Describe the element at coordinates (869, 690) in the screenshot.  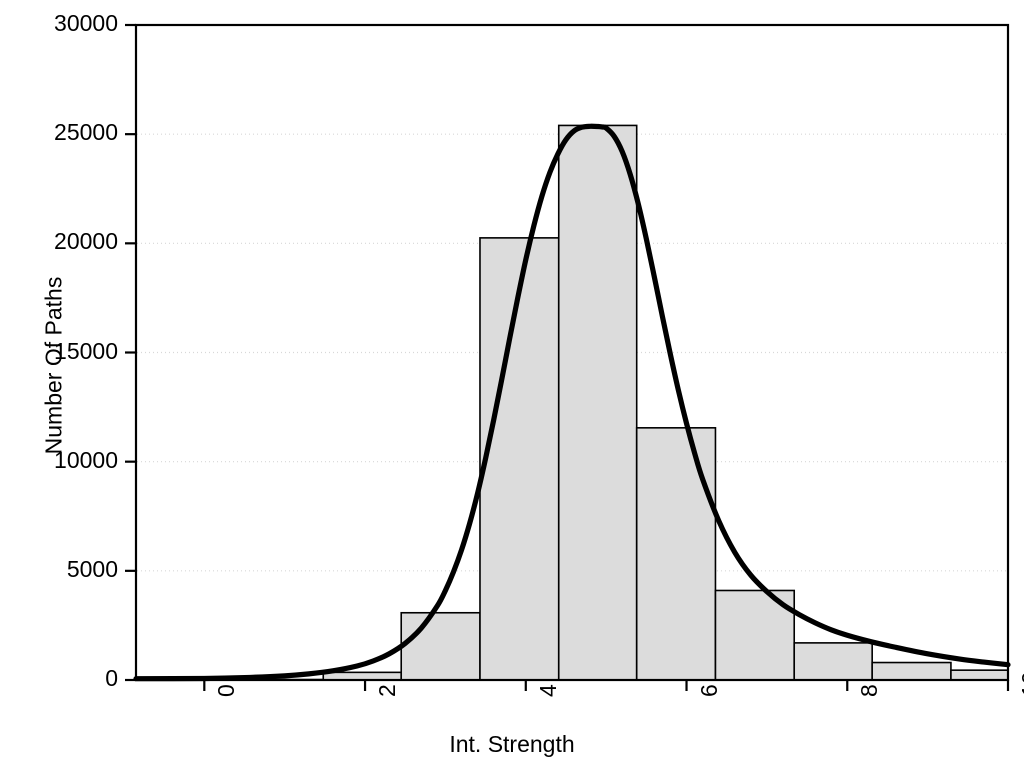
I see `x-tick-label: 8` at that location.